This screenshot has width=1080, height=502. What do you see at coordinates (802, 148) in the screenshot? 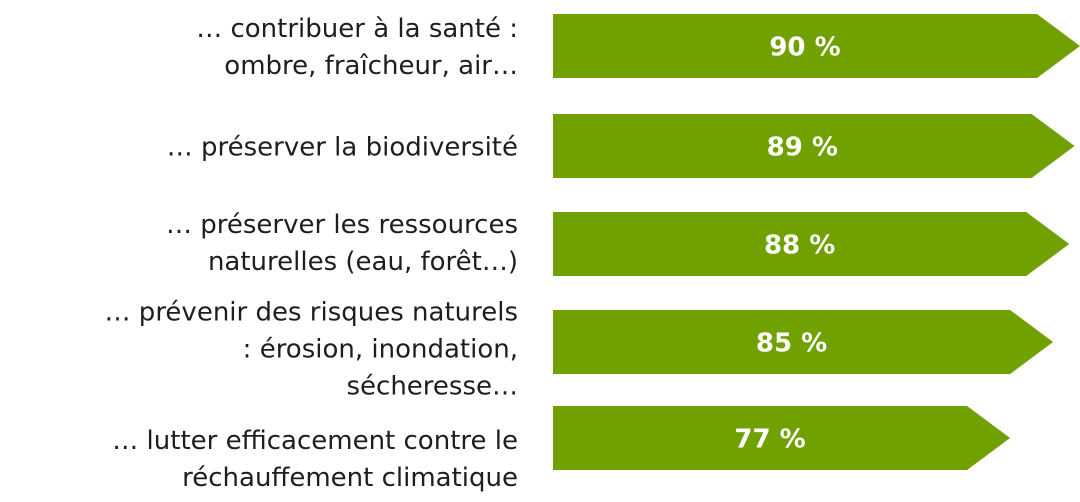
I see `value-label: 89 %` at bounding box center [802, 148].